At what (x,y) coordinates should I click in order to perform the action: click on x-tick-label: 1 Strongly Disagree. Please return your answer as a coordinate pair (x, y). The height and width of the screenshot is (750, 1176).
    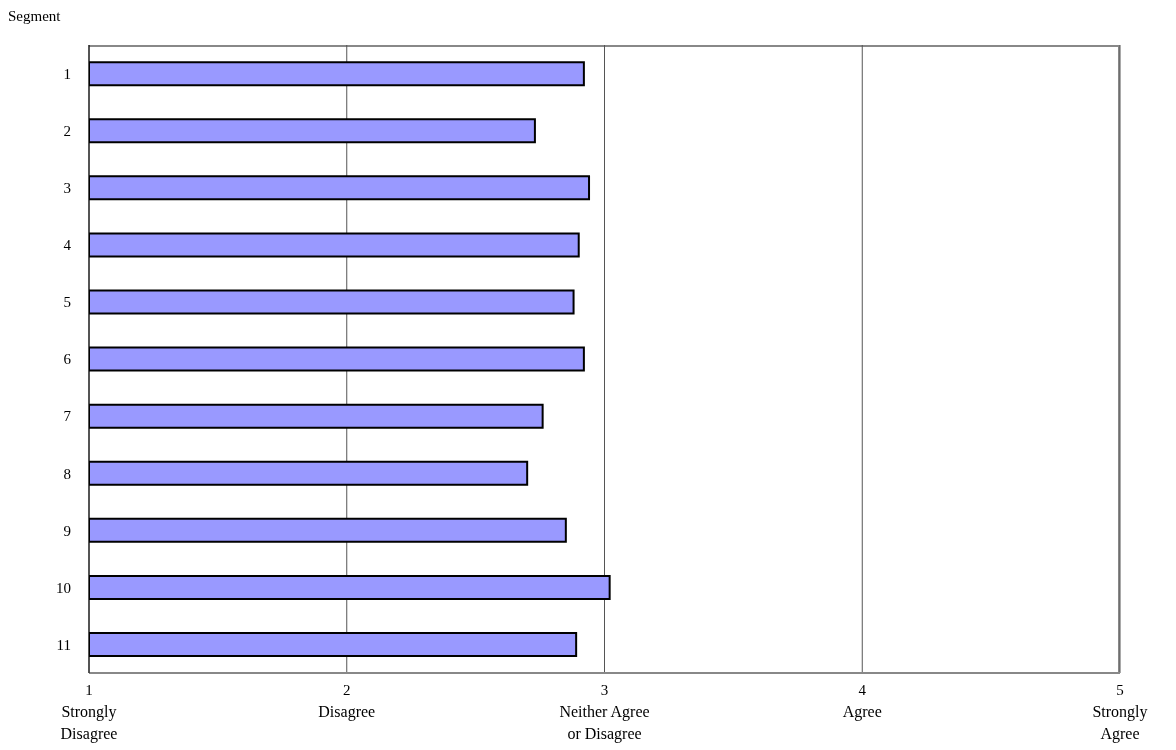
    Looking at the image, I should click on (89, 712).